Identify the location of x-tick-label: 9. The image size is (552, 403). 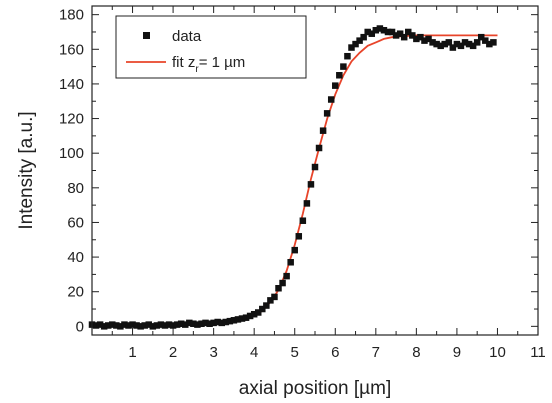
(457, 352).